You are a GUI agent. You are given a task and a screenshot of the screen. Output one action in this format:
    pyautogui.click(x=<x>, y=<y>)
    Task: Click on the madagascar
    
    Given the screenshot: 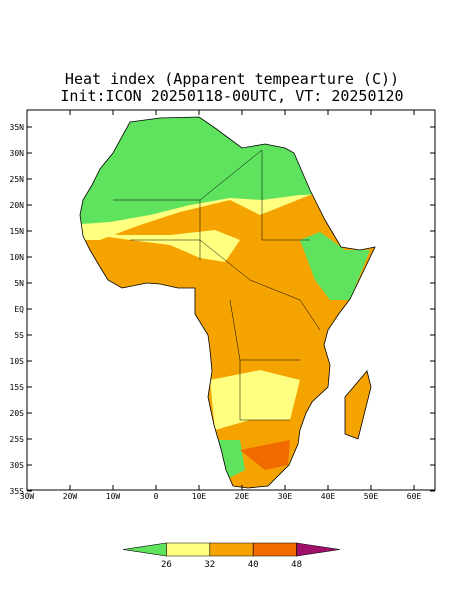 What is the action you would take?
    pyautogui.click(x=358, y=405)
    